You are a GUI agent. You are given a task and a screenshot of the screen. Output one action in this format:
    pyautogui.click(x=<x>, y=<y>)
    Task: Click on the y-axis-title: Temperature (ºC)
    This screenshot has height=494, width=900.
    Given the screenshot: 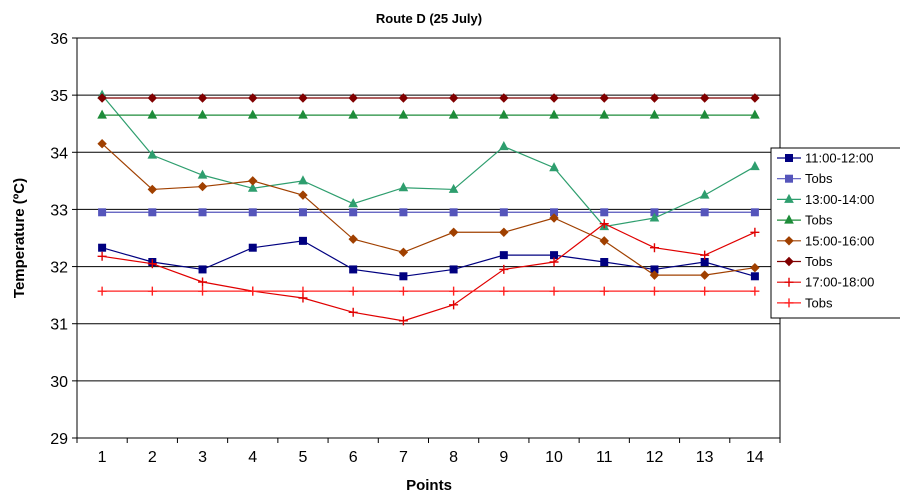 What is the action you would take?
    pyautogui.click(x=19, y=238)
    